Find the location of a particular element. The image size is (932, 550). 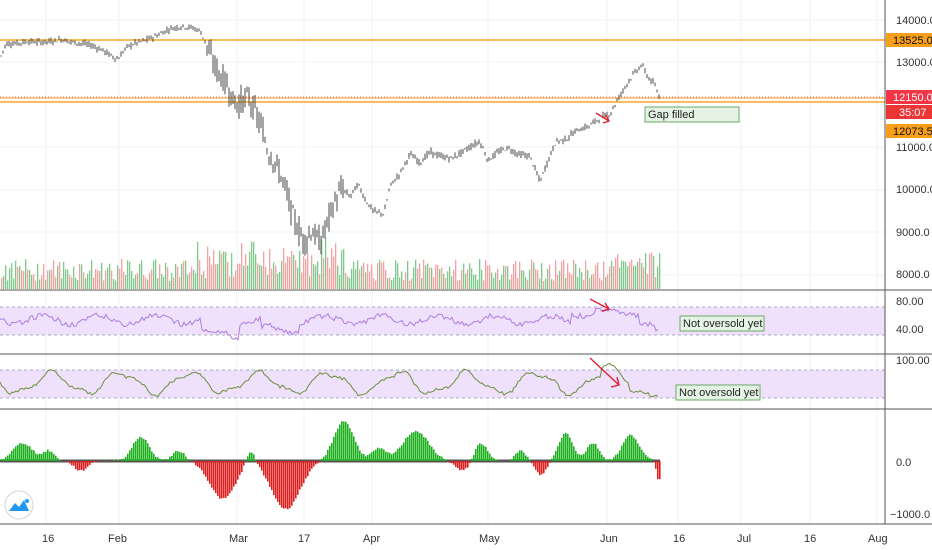

time-scale: 16 Feb Mar 17 Apr May Jun 16 Jul 16 Aug is located at coordinates (465, 539).